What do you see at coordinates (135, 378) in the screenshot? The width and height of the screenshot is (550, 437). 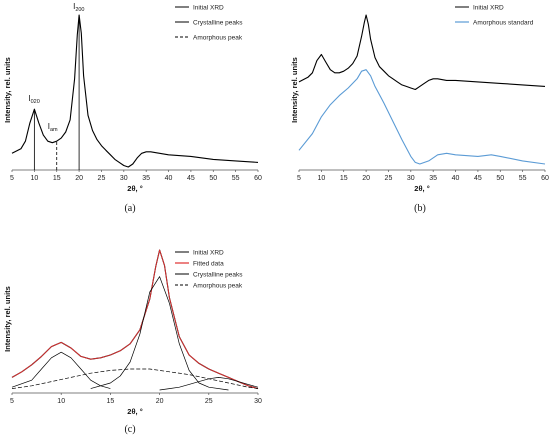 I see `amorphous-peak-series-line` at bounding box center [135, 378].